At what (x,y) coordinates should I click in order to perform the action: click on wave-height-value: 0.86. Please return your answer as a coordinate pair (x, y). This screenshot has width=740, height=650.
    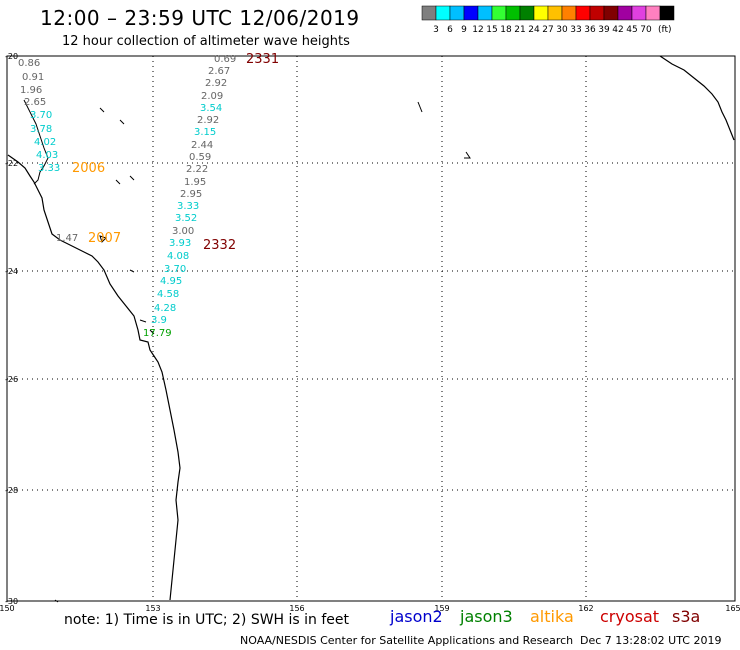
    Looking at the image, I should click on (29, 63).